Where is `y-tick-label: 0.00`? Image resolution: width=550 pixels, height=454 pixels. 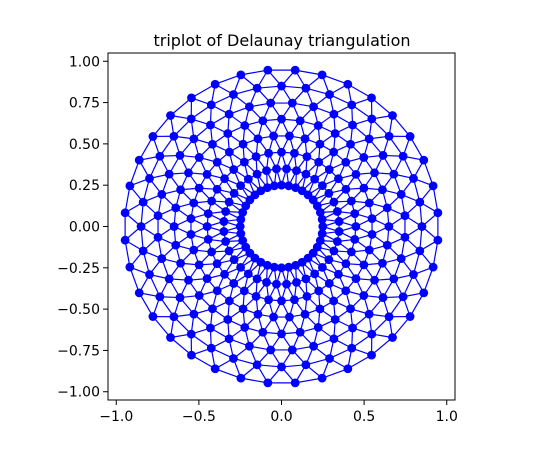 y-tick-label: 0.00 is located at coordinates (84, 228).